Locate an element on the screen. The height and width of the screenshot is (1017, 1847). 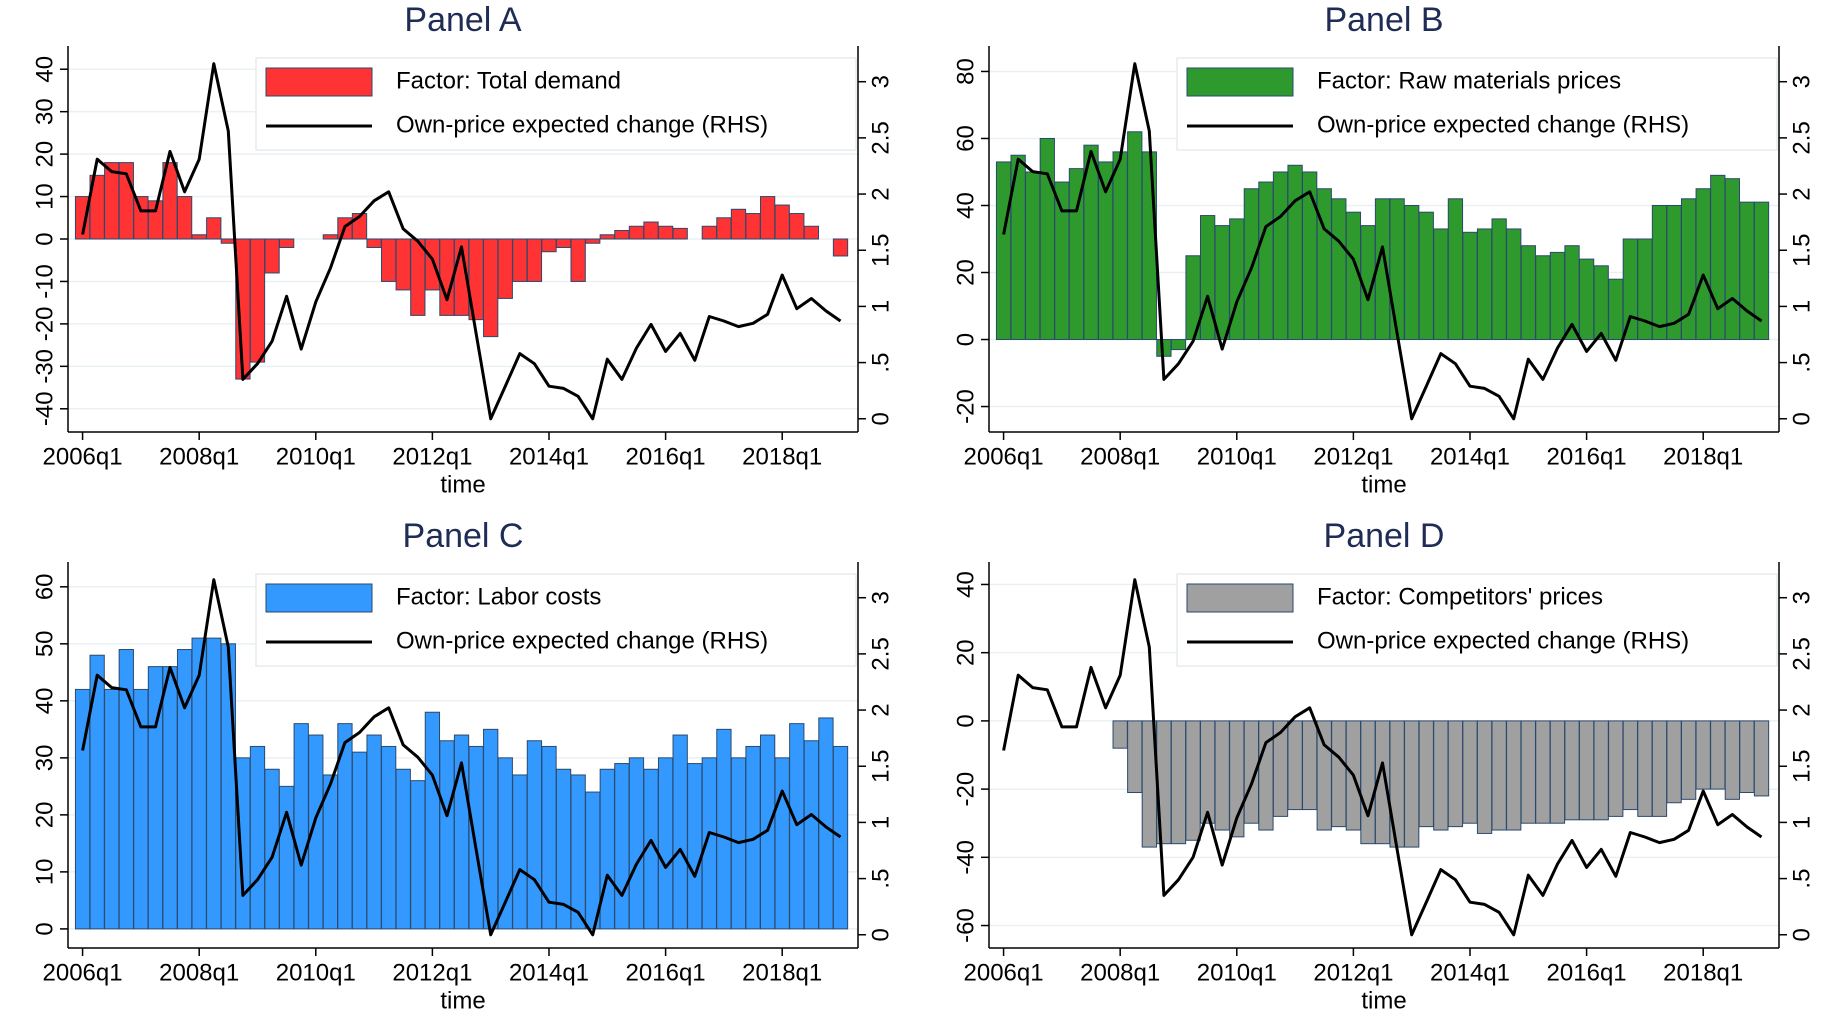
panel-title: Panel D is located at coordinates (1384, 536).